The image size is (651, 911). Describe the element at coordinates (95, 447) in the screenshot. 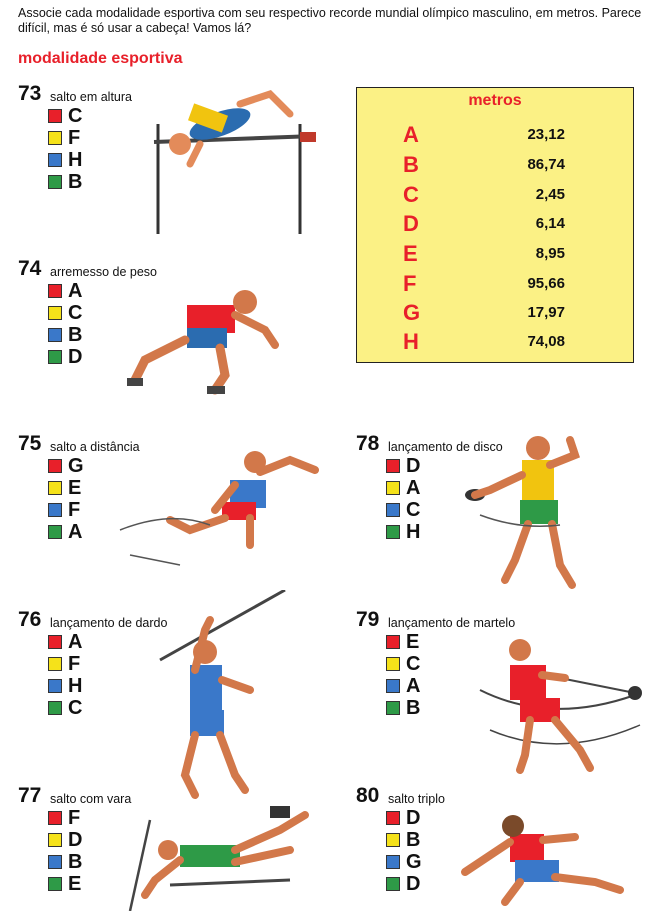

I see `question-label: salto a distância` at that location.